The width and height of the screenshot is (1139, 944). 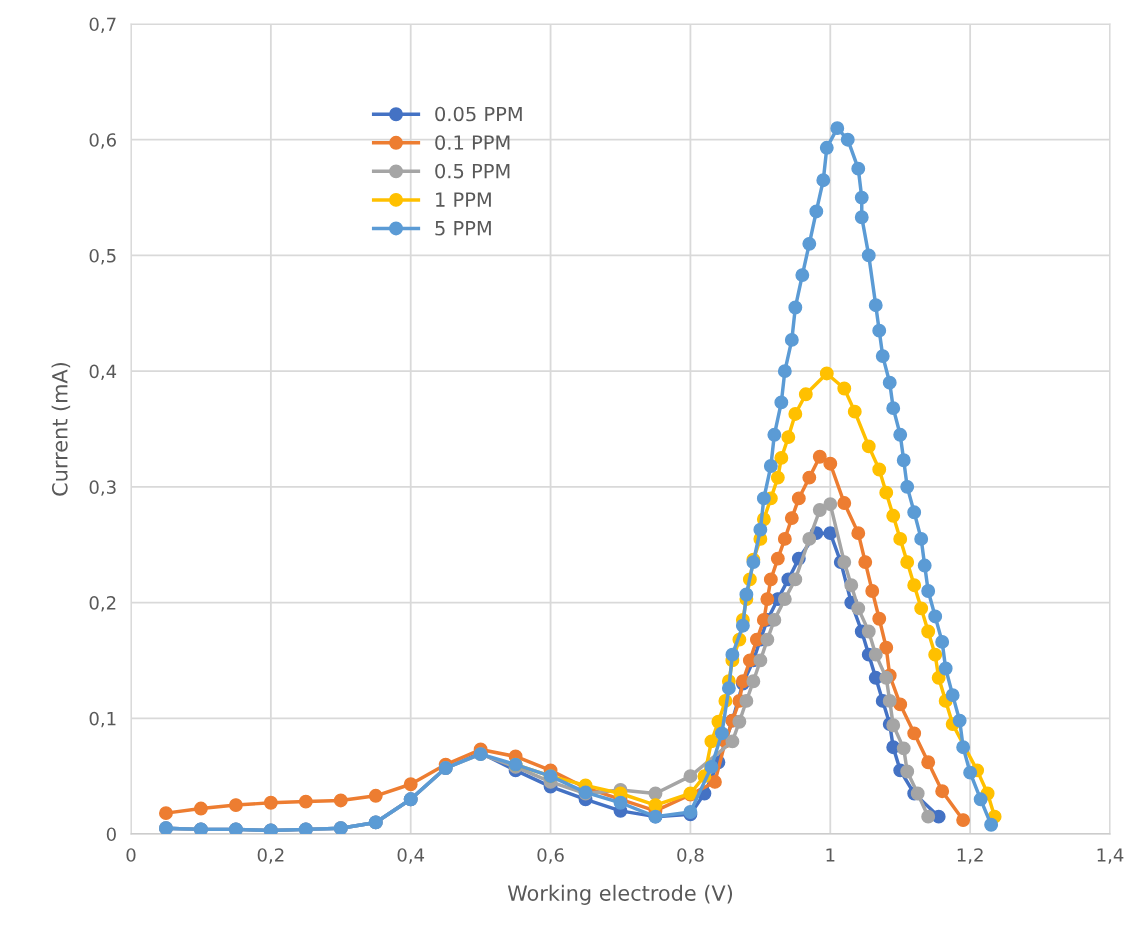 What do you see at coordinates (61, 429) in the screenshot?
I see `y-axis-title: Current (mA)` at bounding box center [61, 429].